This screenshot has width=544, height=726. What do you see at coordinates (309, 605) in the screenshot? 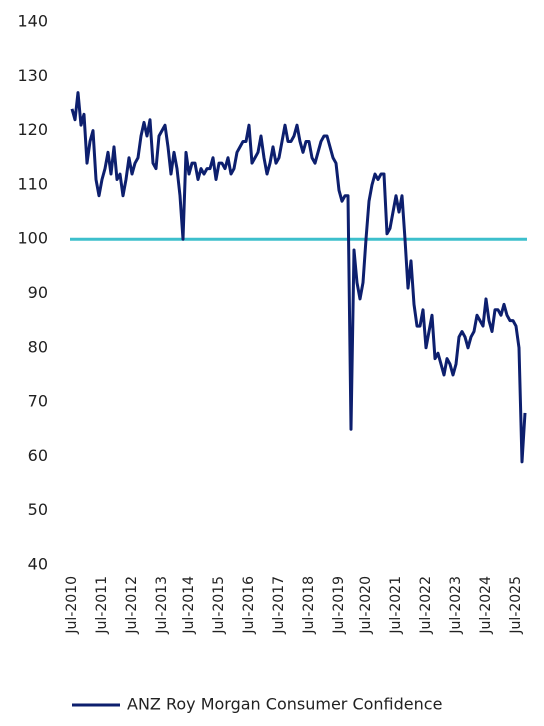
I see `x-tick-label: Jul-2018` at bounding box center [309, 605].